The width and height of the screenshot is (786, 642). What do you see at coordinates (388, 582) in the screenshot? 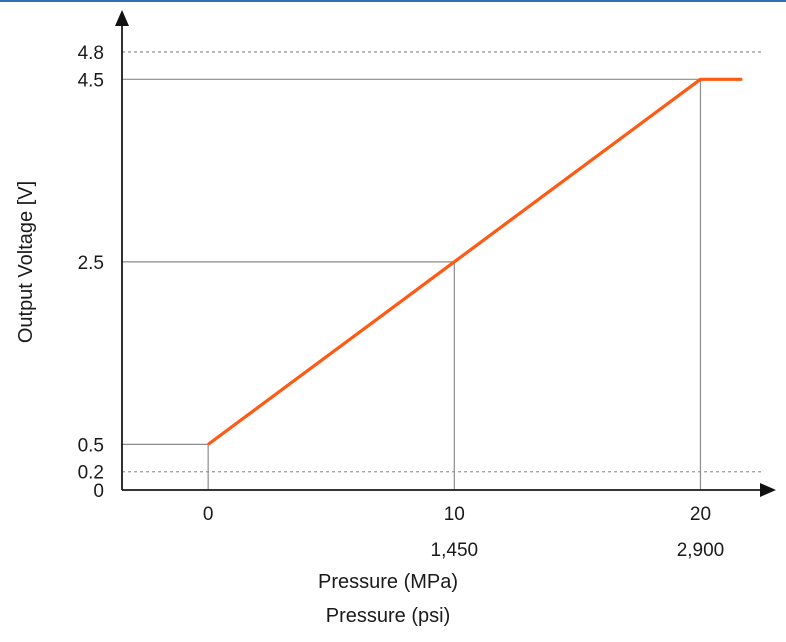
I see `x-axis-title-mpa: Pressure (MPa)` at bounding box center [388, 582].